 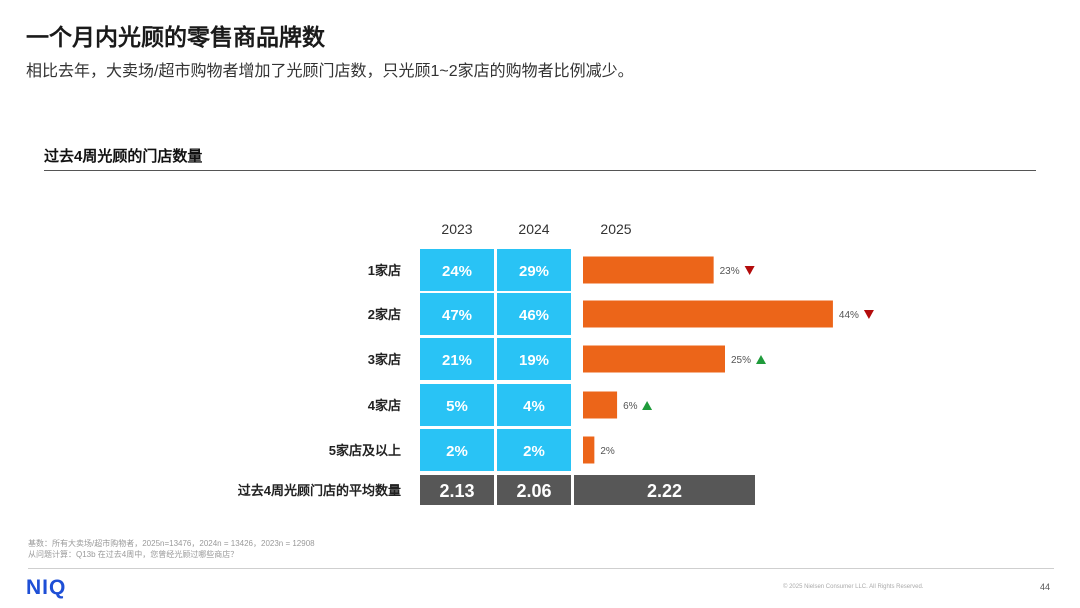 I want to click on table-cell-value: 5%, so click(x=457, y=406).